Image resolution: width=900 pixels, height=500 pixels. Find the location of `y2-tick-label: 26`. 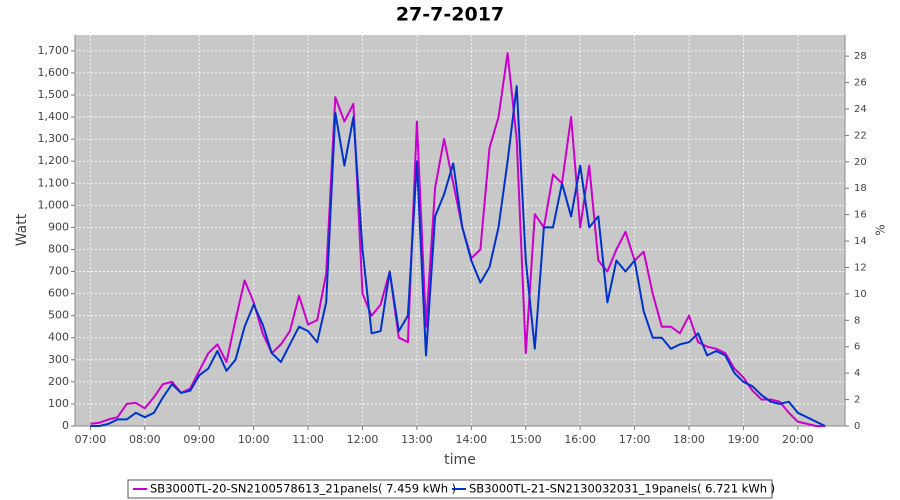

y2-tick-label: 26 is located at coordinates (860, 83).